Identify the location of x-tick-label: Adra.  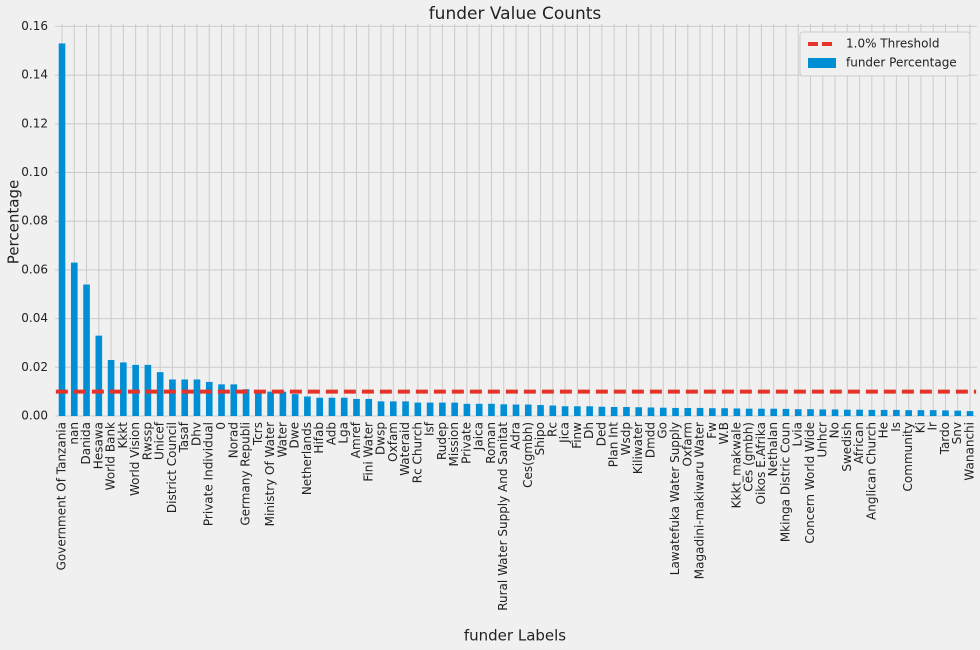
(516, 436).